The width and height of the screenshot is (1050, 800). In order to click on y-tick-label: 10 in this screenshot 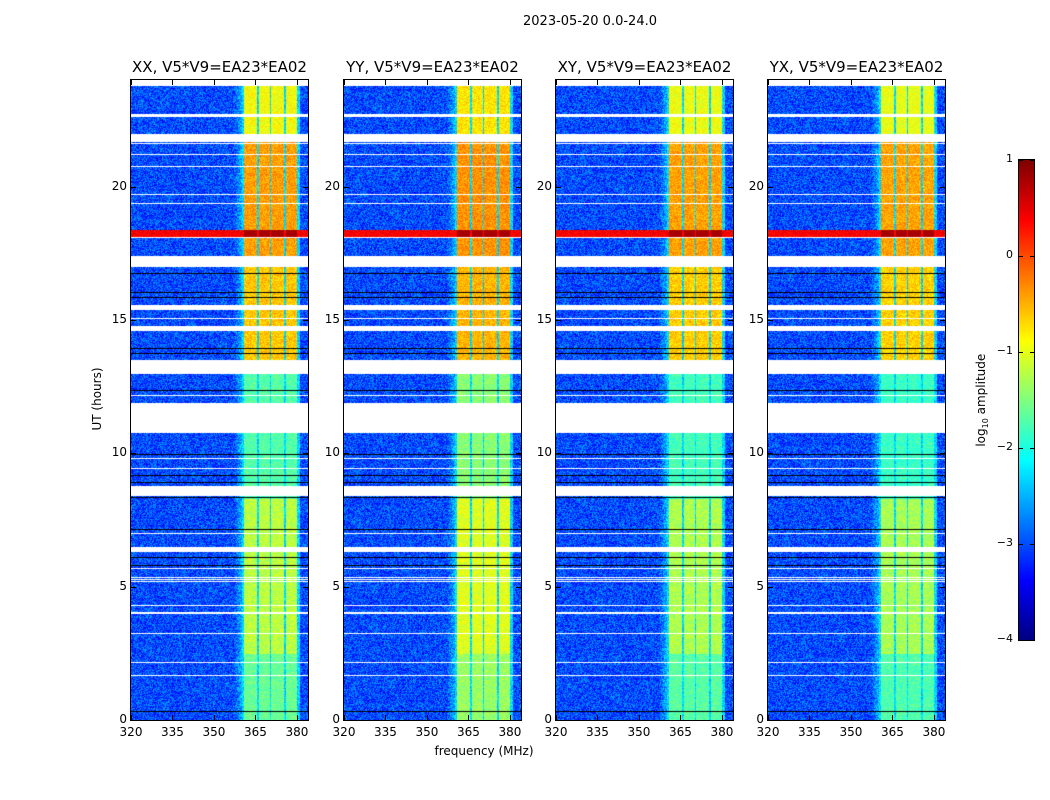, I will do `click(544, 452)`.